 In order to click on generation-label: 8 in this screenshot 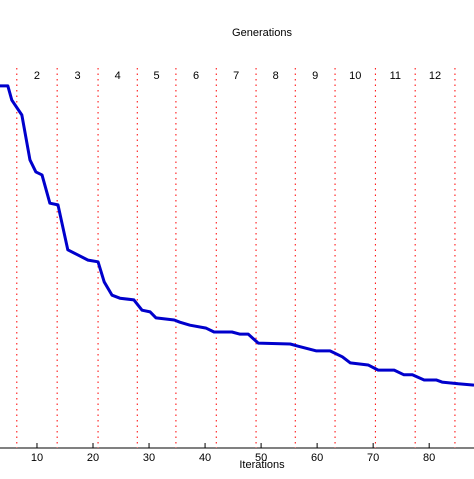, I will do `click(276, 76)`.